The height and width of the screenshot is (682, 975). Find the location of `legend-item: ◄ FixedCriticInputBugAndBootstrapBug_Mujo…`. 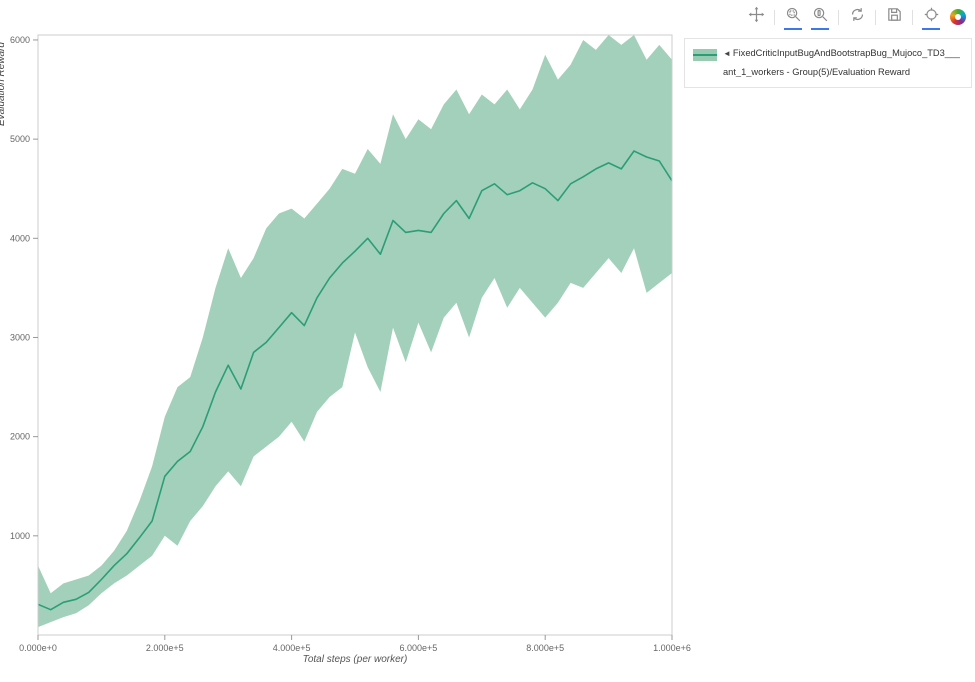

legend-item: ◄ FixedCriticInputBugAndBootstrapBug_Mujo… is located at coordinates (828, 62).